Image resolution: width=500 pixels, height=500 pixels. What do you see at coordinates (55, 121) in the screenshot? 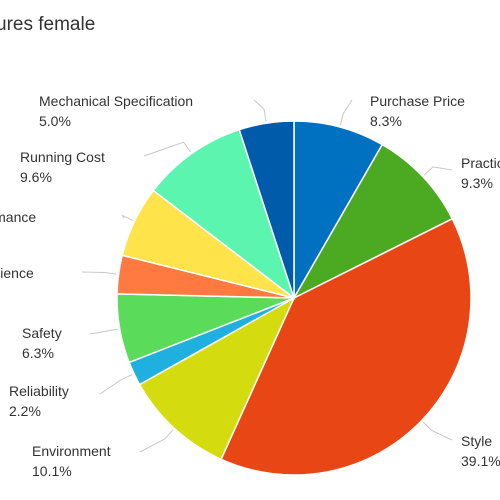
I see `slice-percent-label: 5.0%` at bounding box center [55, 121].